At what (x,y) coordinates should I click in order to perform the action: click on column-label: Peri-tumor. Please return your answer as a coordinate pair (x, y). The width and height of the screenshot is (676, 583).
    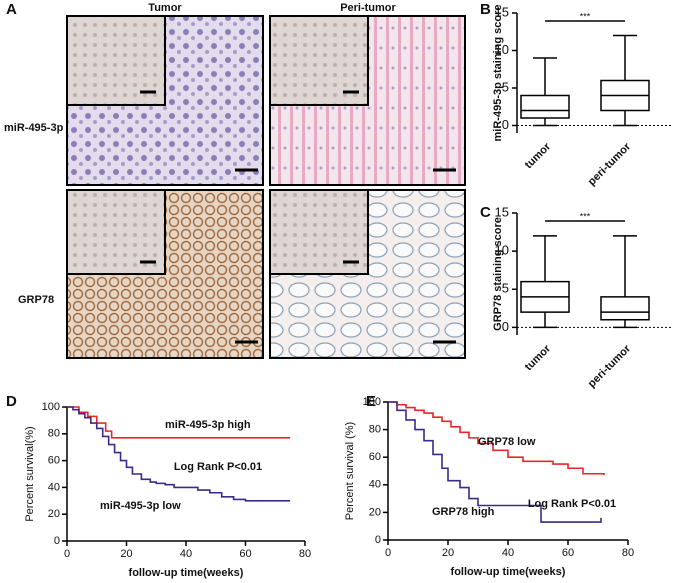
    Looking at the image, I should click on (368, 8).